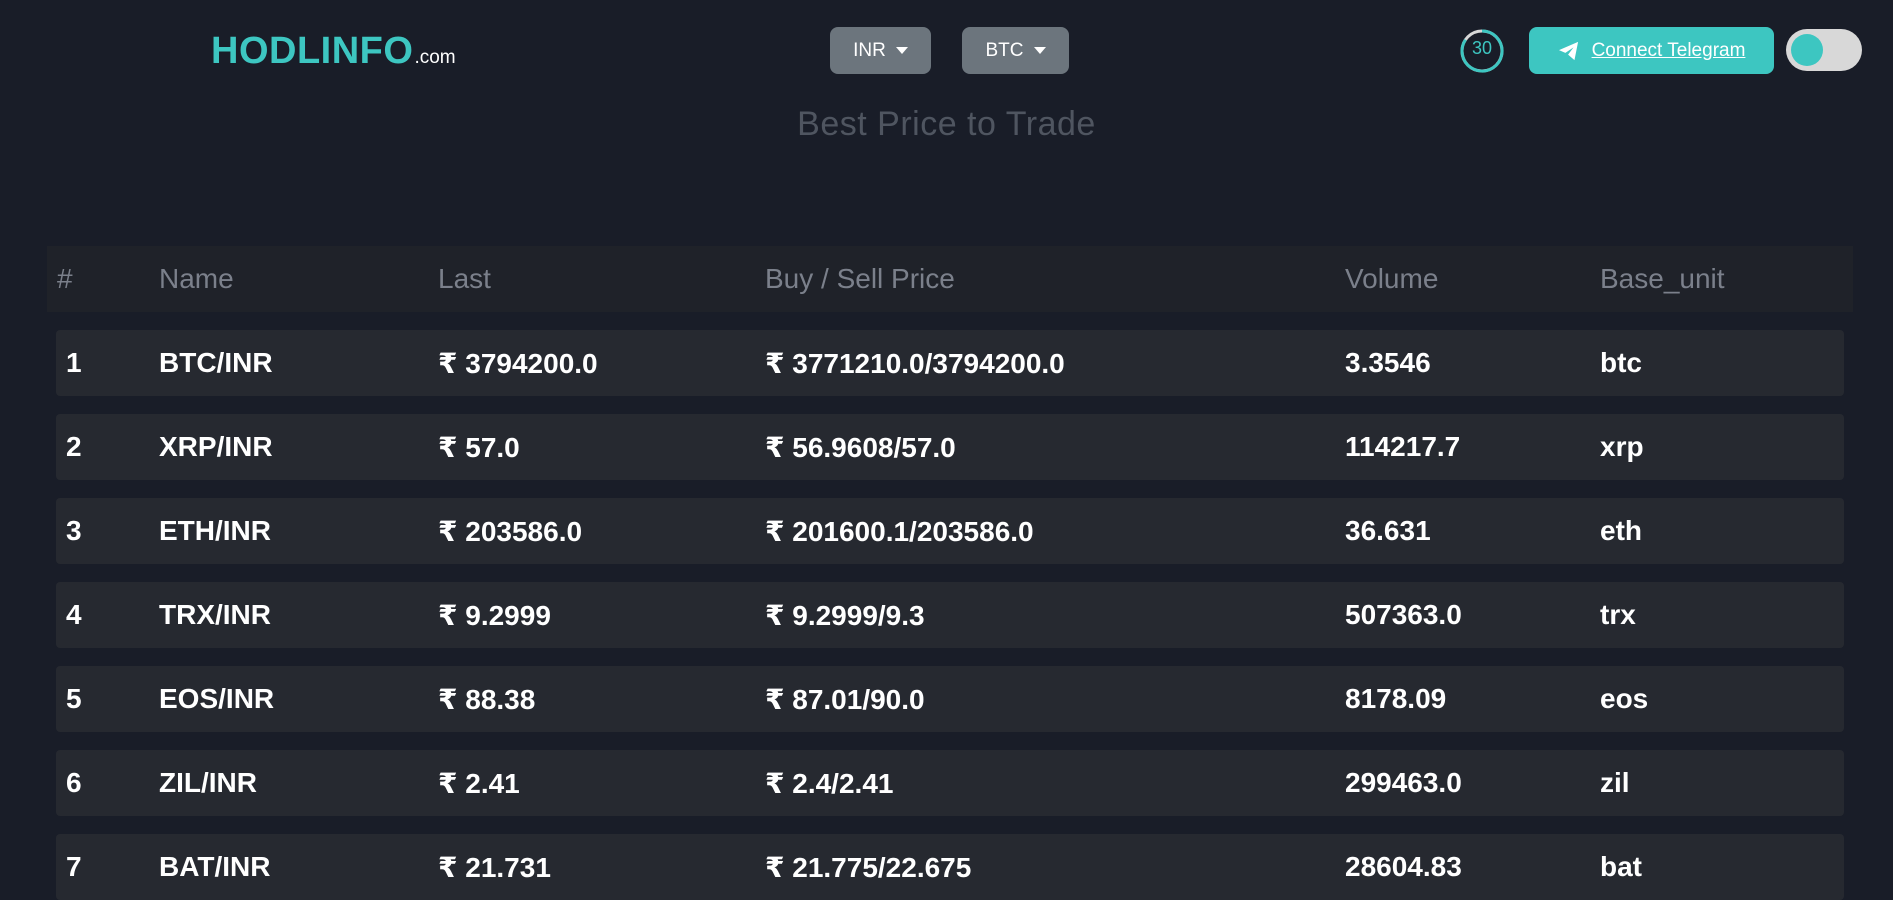 This screenshot has width=1893, height=900. What do you see at coordinates (74, 530) in the screenshot?
I see `row-index: 3` at bounding box center [74, 530].